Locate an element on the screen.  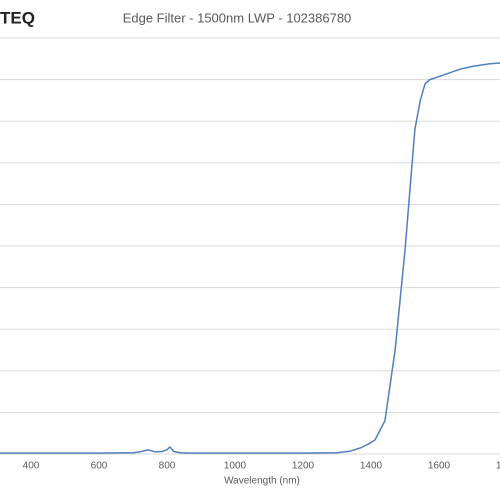
x-tick-label: 1600 is located at coordinates (439, 466).